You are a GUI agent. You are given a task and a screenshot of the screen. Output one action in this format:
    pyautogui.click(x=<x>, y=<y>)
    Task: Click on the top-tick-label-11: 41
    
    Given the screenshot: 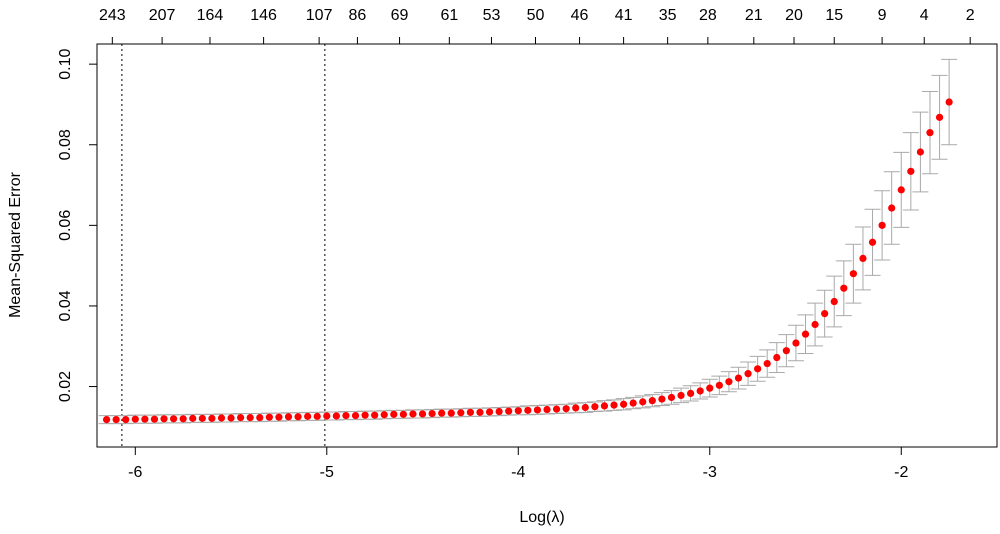 What is the action you would take?
    pyautogui.click(x=624, y=15)
    